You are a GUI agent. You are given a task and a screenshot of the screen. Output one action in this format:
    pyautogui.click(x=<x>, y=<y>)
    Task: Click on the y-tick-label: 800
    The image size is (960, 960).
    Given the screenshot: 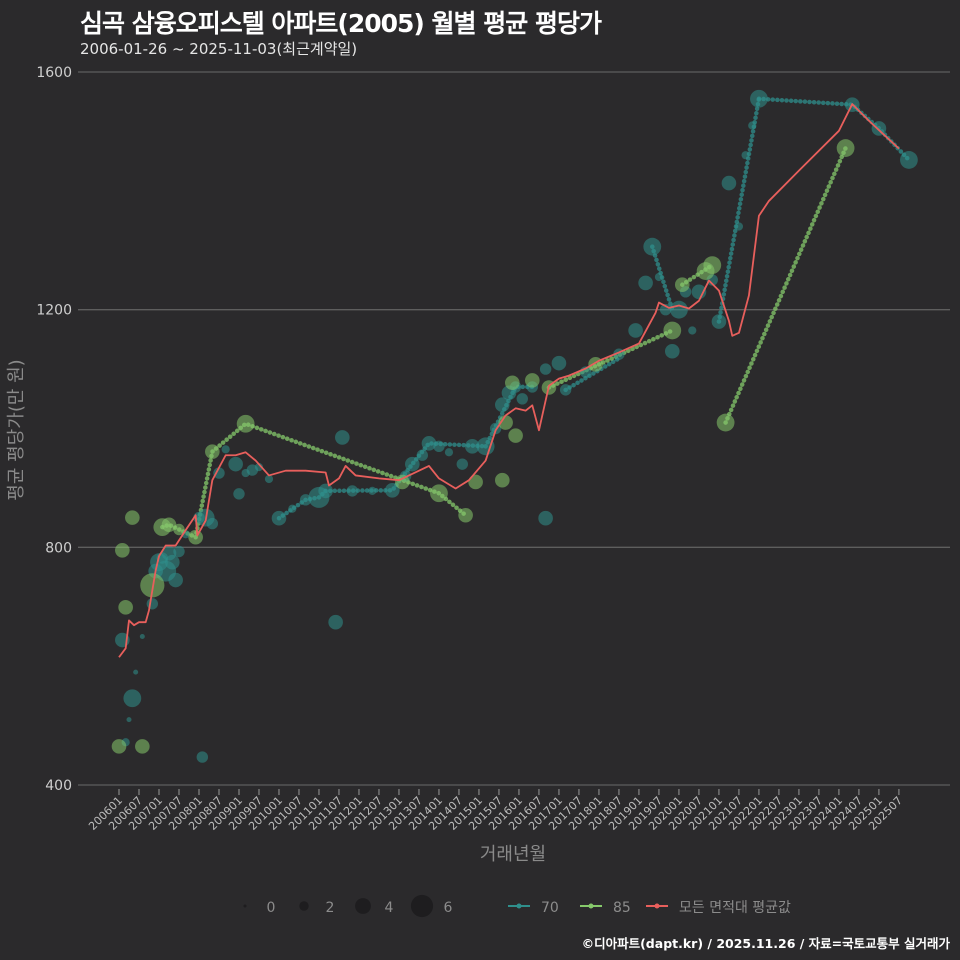 What is the action you would take?
    pyautogui.click(x=58, y=548)
    